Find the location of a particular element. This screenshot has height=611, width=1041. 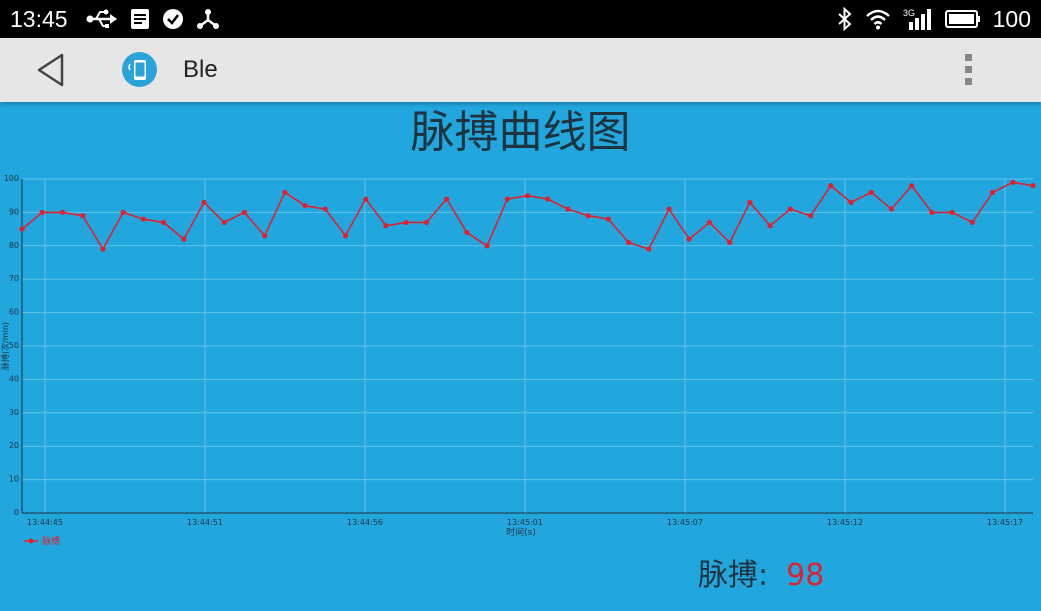

legend-label: 脉搏 is located at coordinates (51, 541).